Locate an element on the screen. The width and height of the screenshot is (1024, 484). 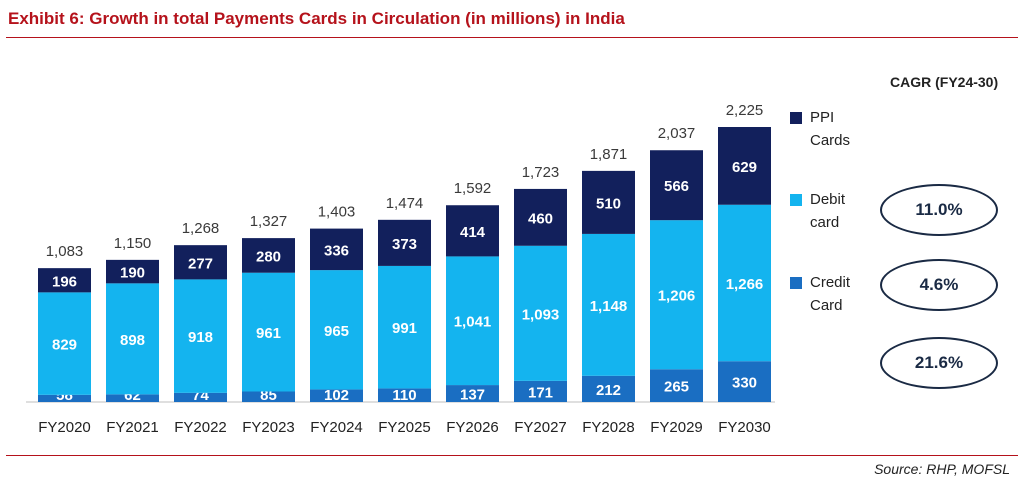
data-label-ppi-cards: 277 is located at coordinates (200, 263).